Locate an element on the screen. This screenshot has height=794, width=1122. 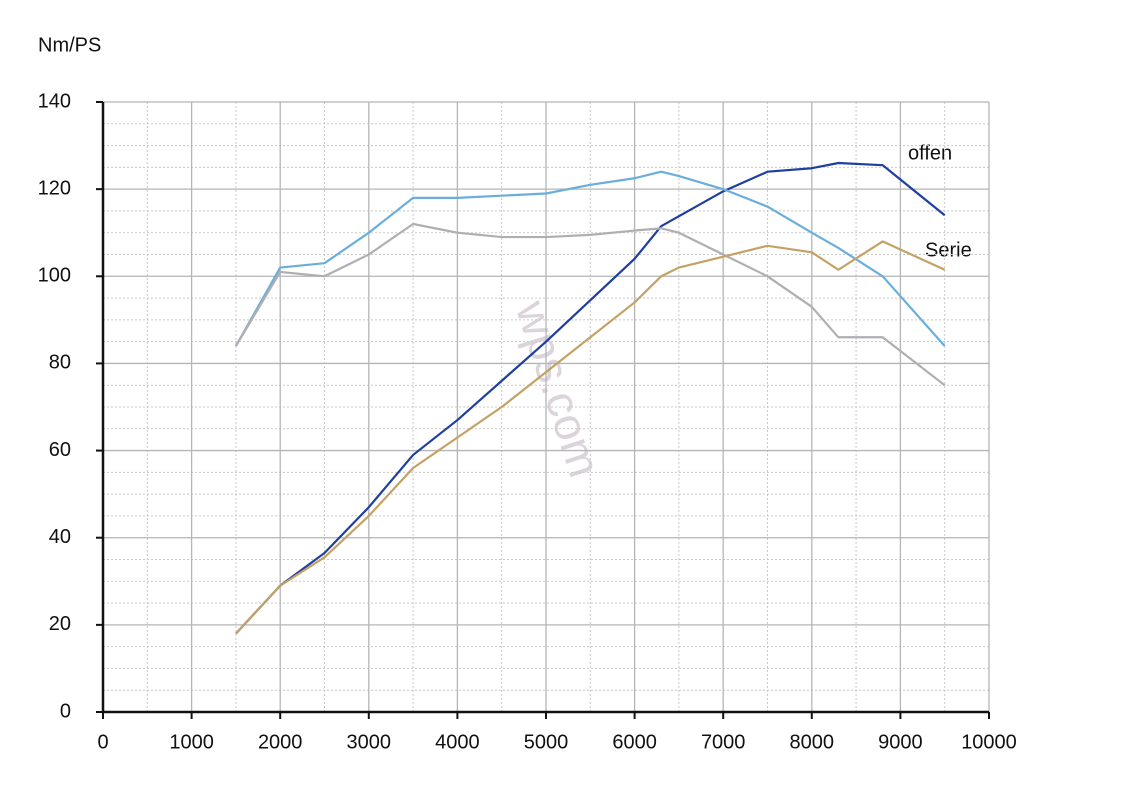
x-tick-label: 10000 is located at coordinates (989, 742).